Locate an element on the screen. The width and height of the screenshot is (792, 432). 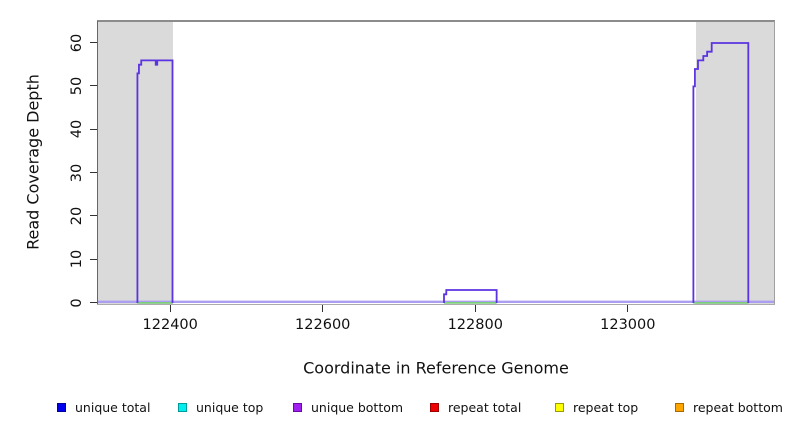
legend-swatch-repeat-top is located at coordinates (559, 407).